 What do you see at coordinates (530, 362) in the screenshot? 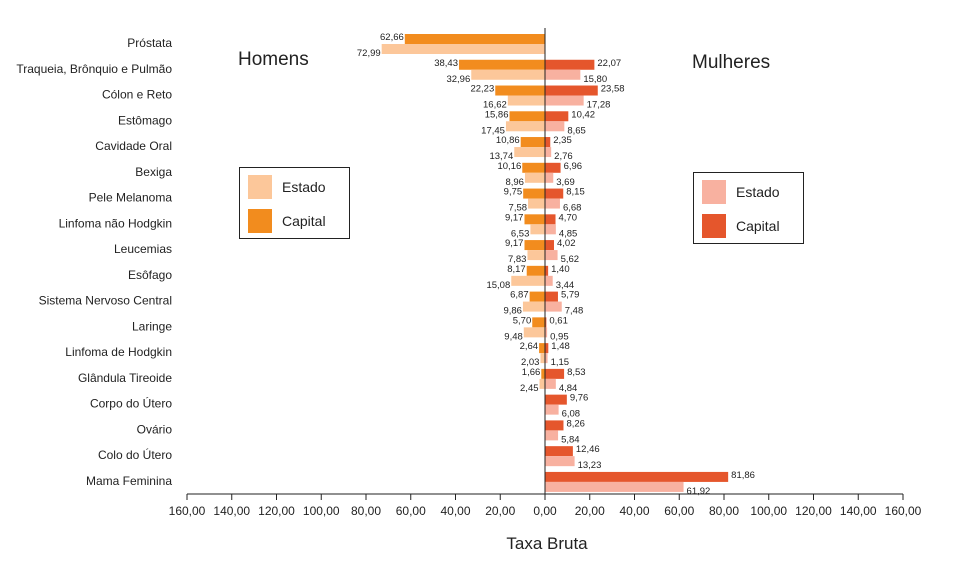
I see `men-estado-value-label: 2,03` at bounding box center [530, 362].